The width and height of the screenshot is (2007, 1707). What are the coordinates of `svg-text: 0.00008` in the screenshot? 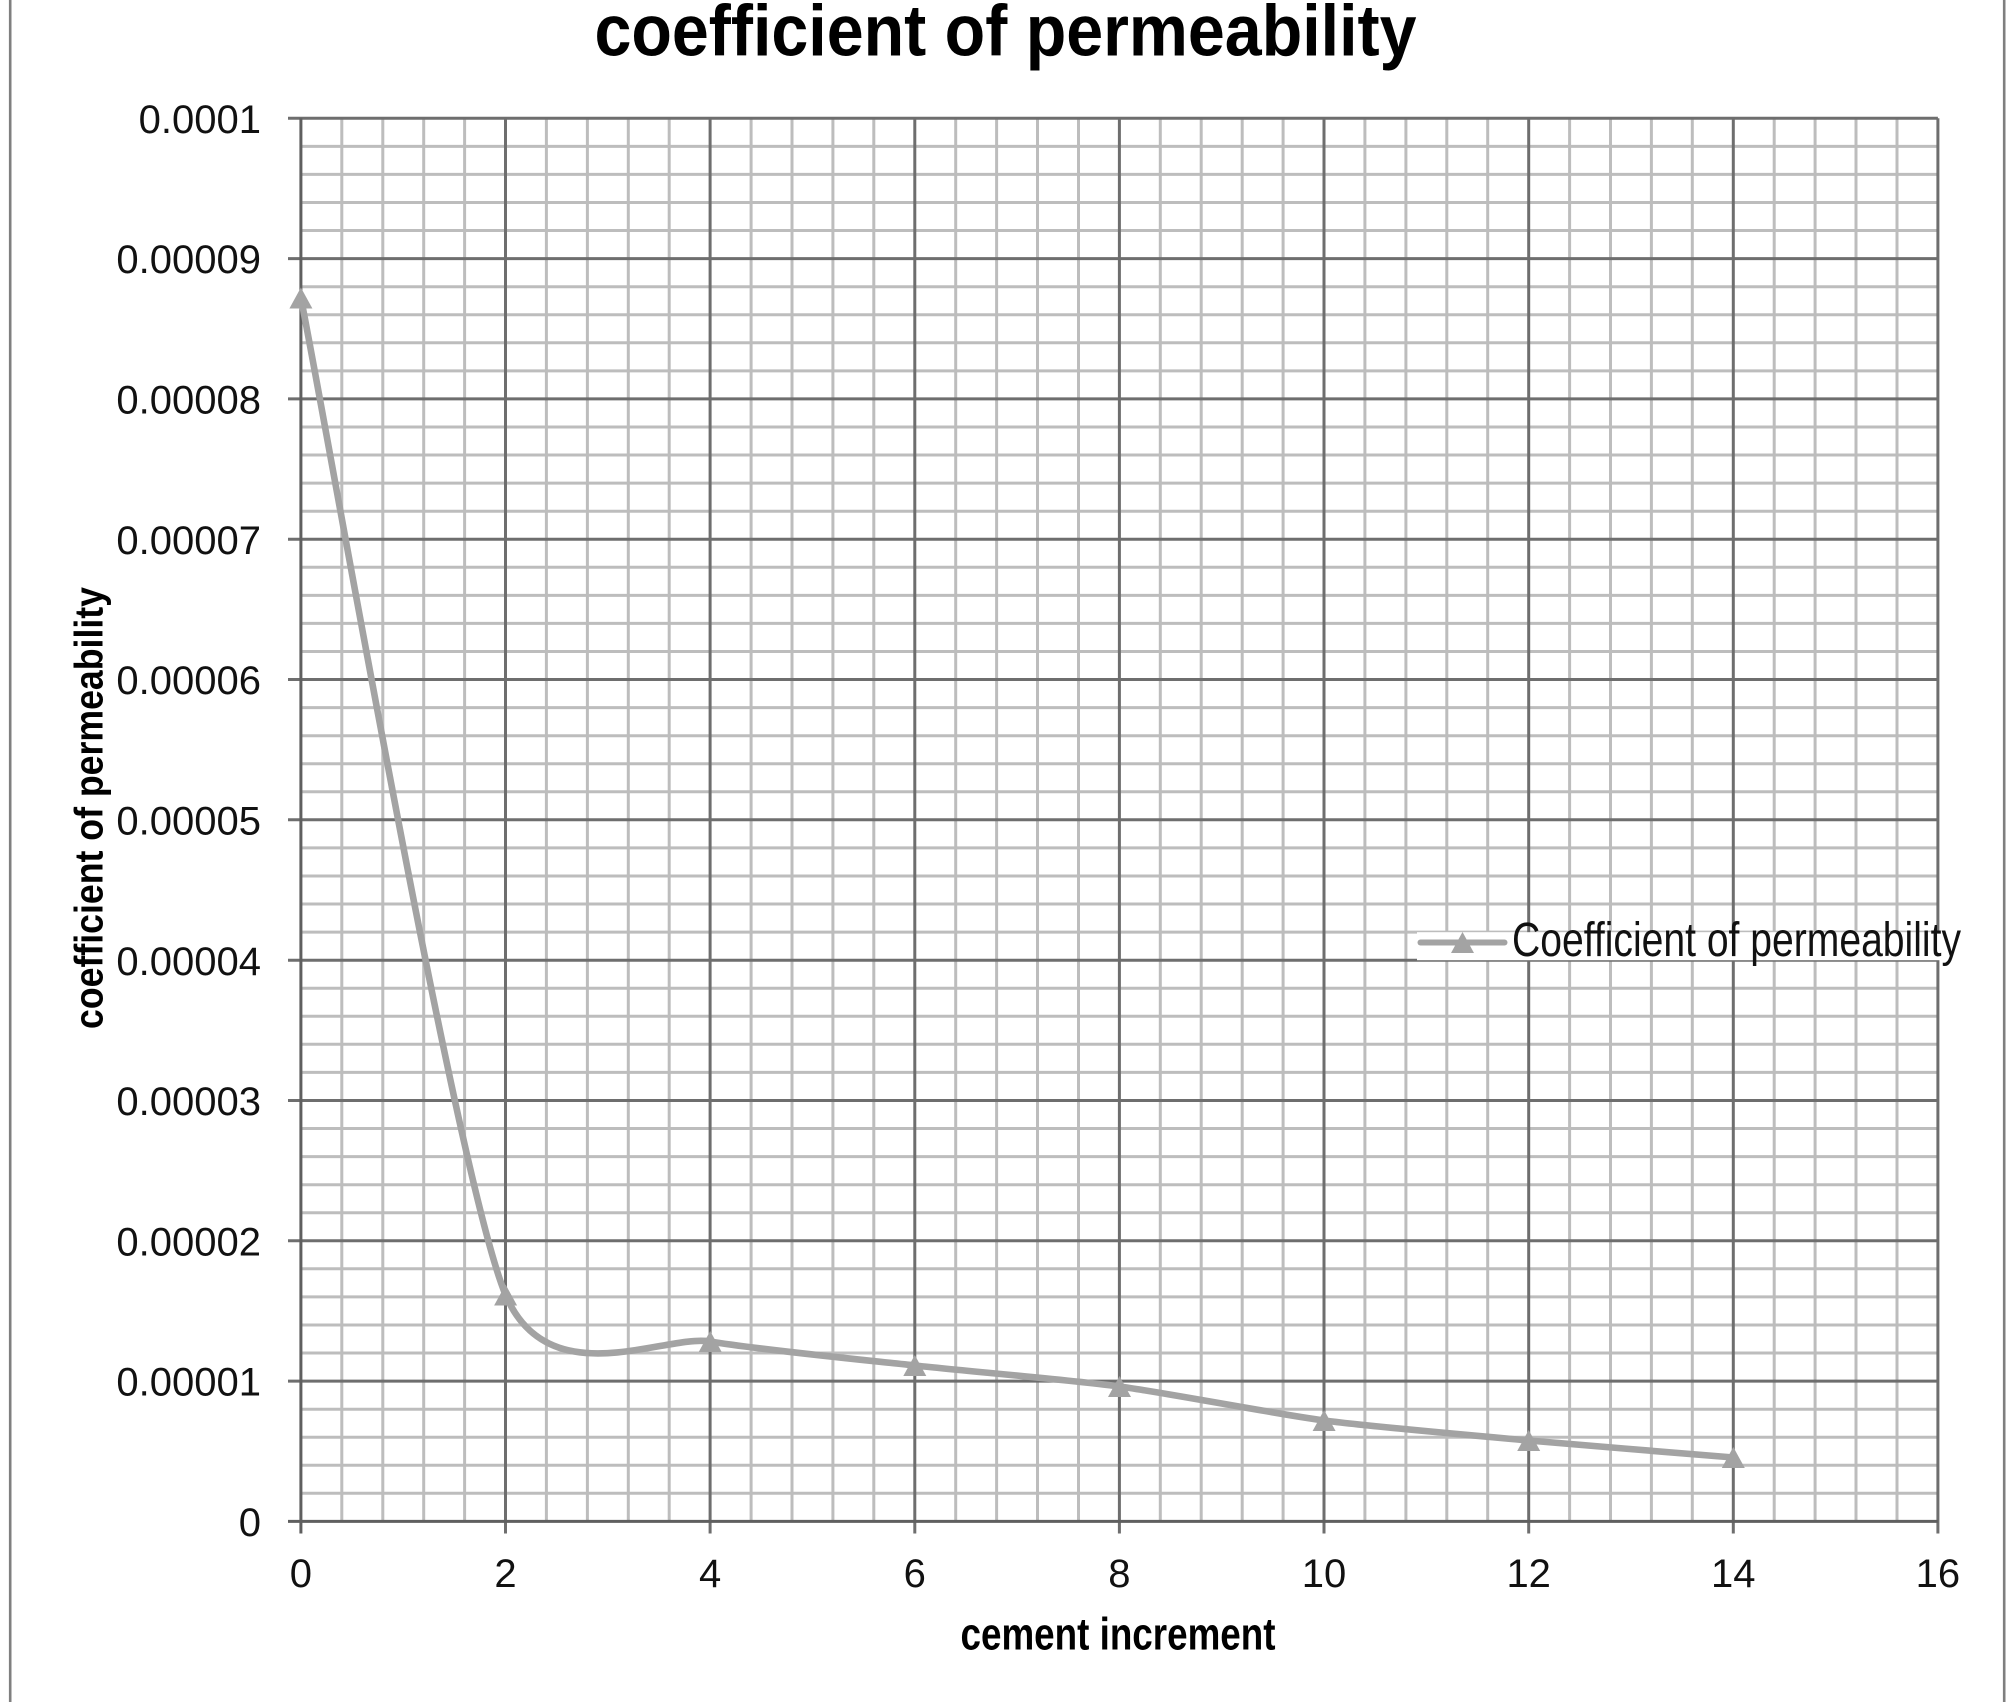 It's located at (188, 401).